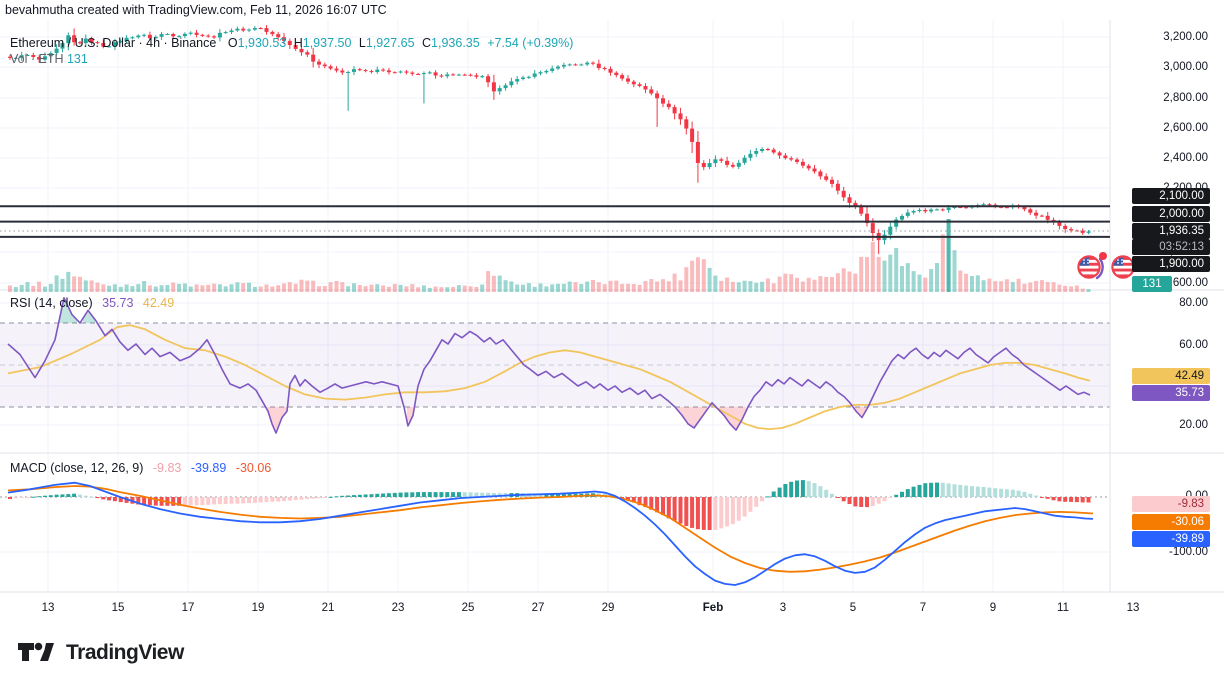 Image resolution: width=1224 pixels, height=683 pixels. What do you see at coordinates (1185, 37) in the screenshot?
I see `price-axis-label: 3,200.00` at bounding box center [1185, 37].